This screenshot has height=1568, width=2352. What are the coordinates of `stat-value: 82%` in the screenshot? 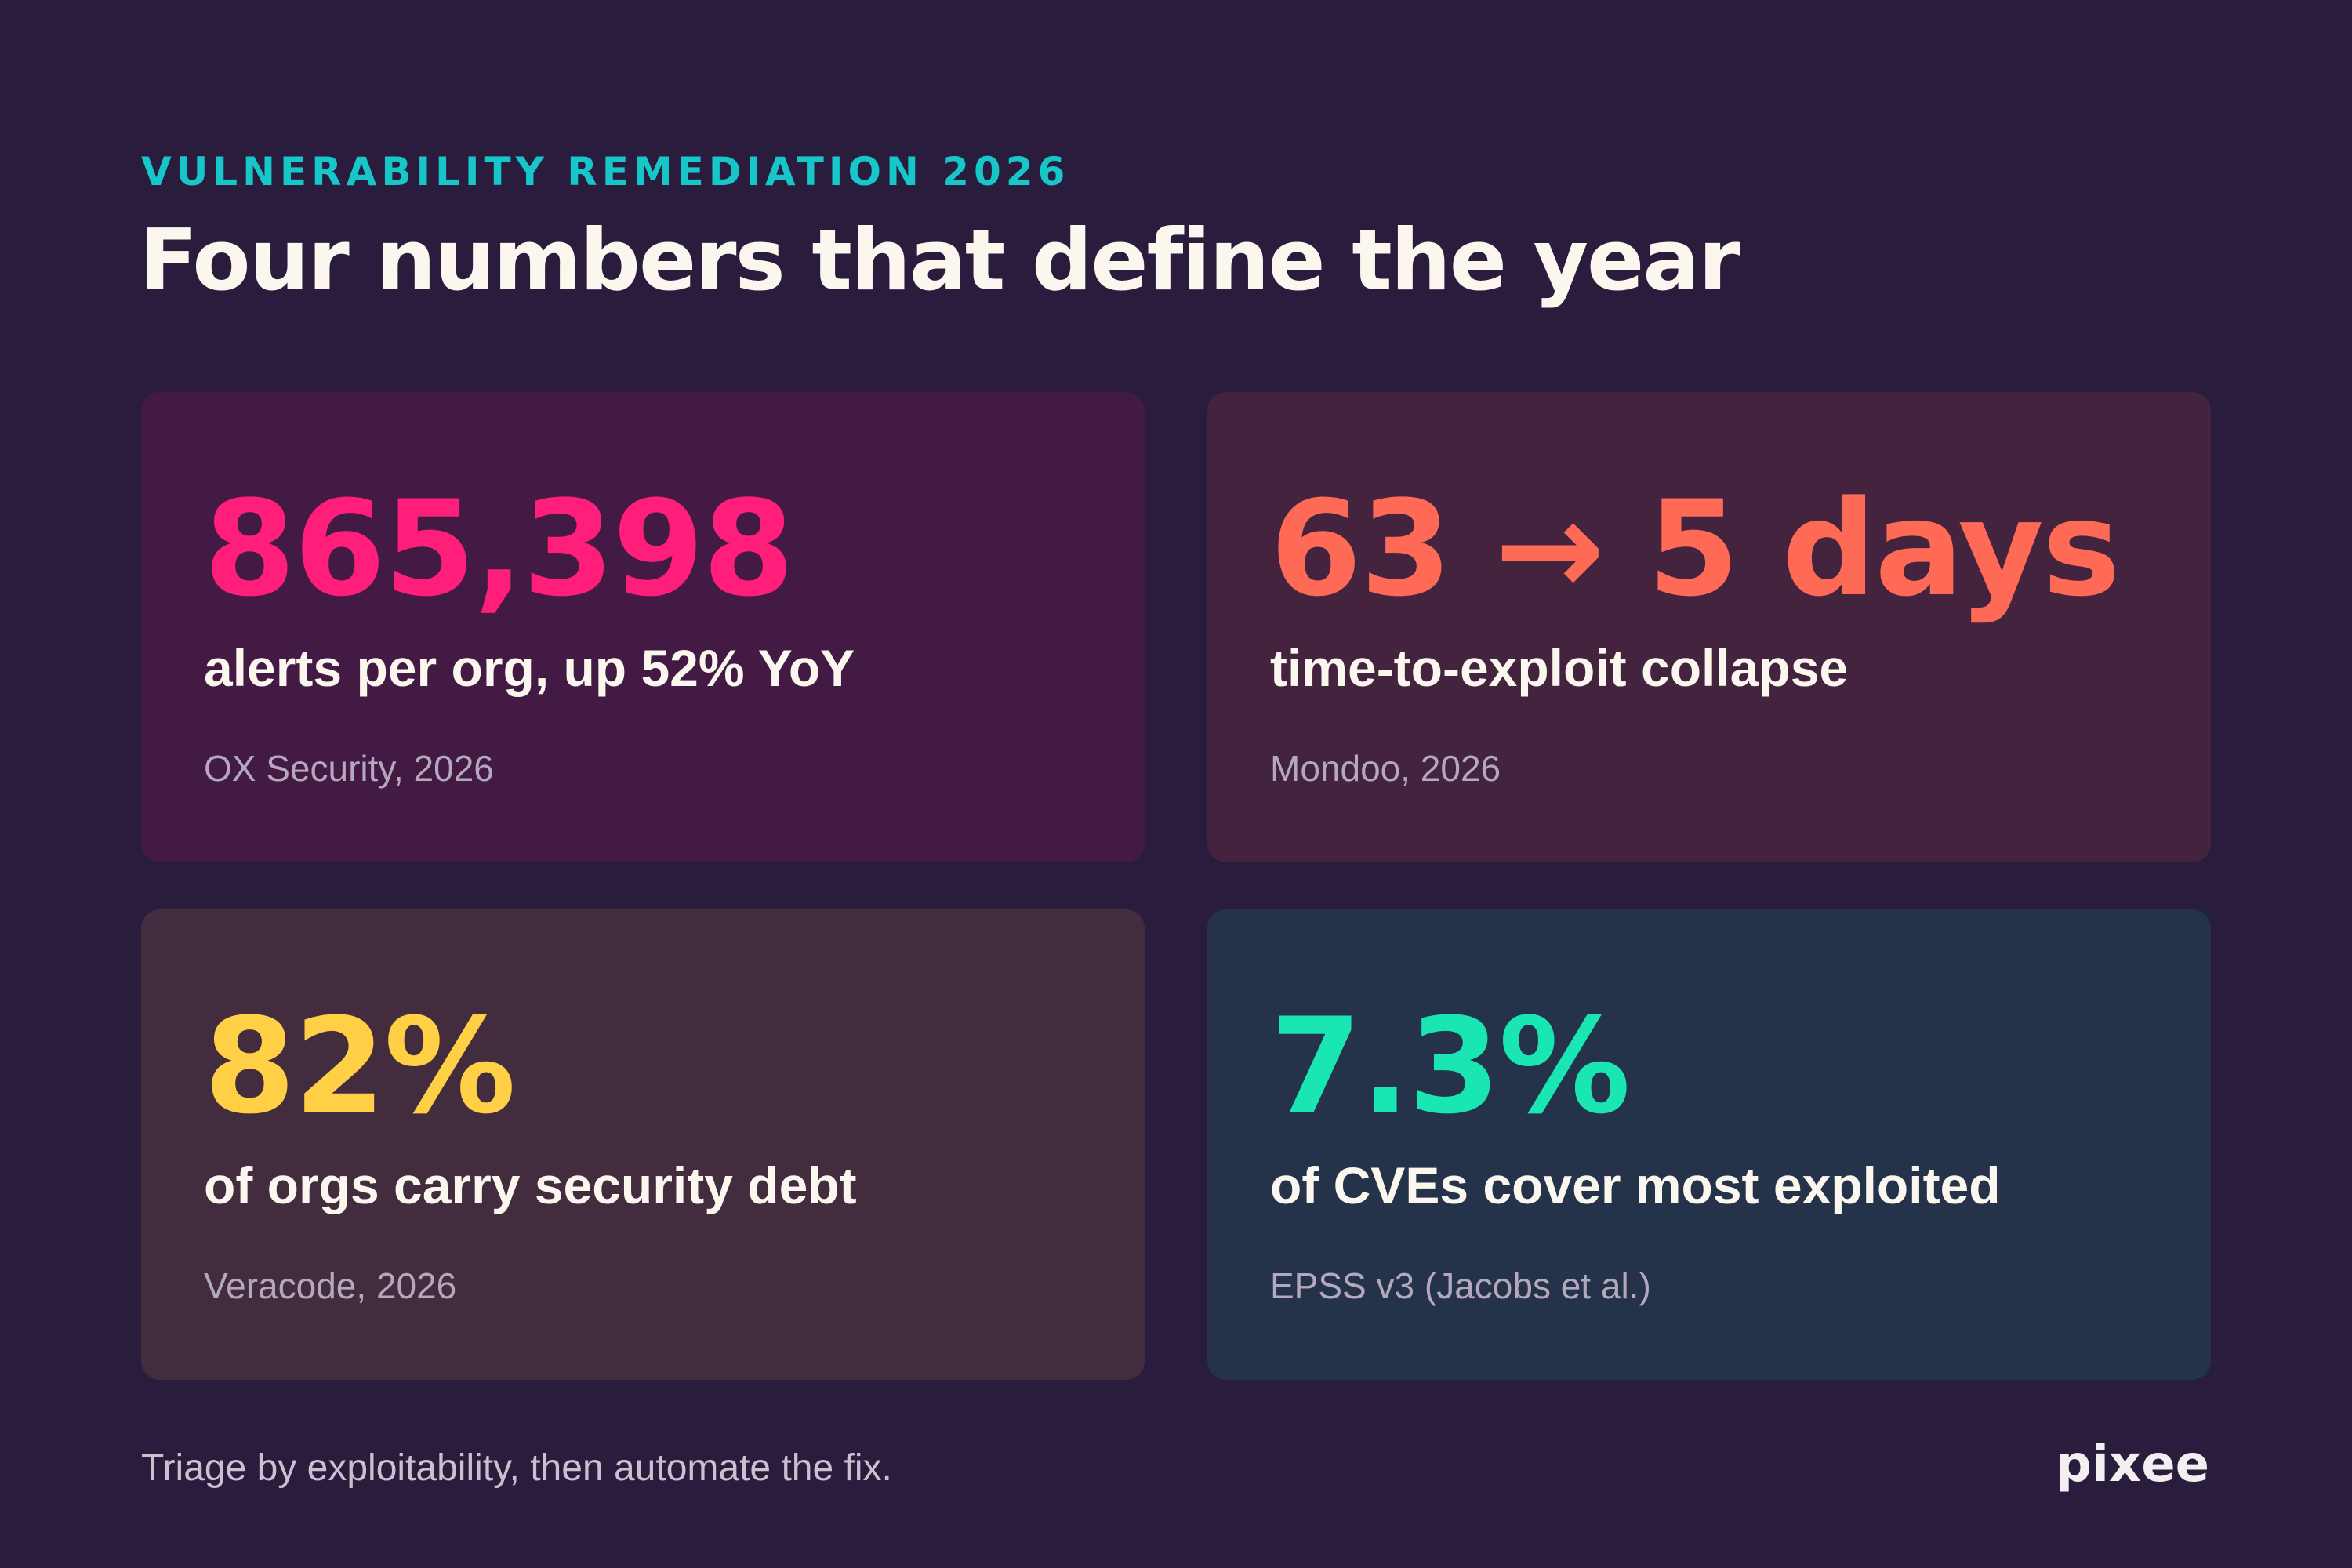 It's located at (360, 1066).